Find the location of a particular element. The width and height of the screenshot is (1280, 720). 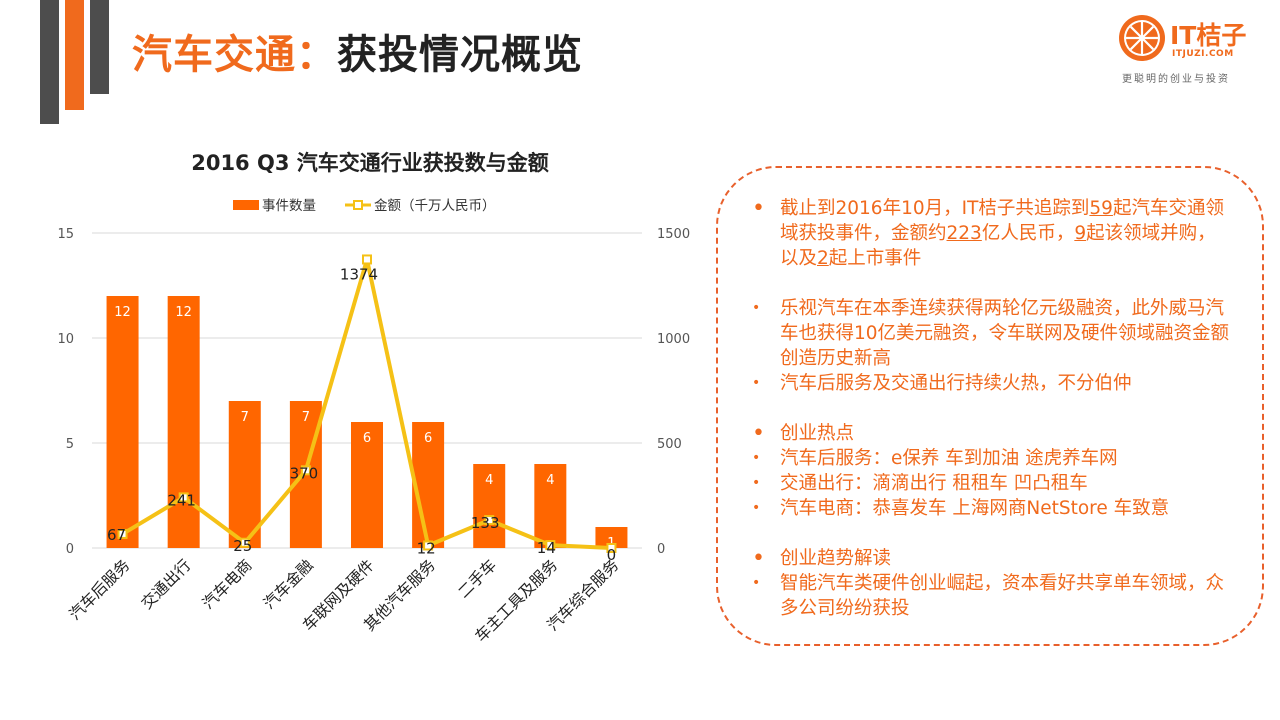

bullet-text: 汽车后服务：e保养 车到加油 途虎养车网 is located at coordinates (949, 458).